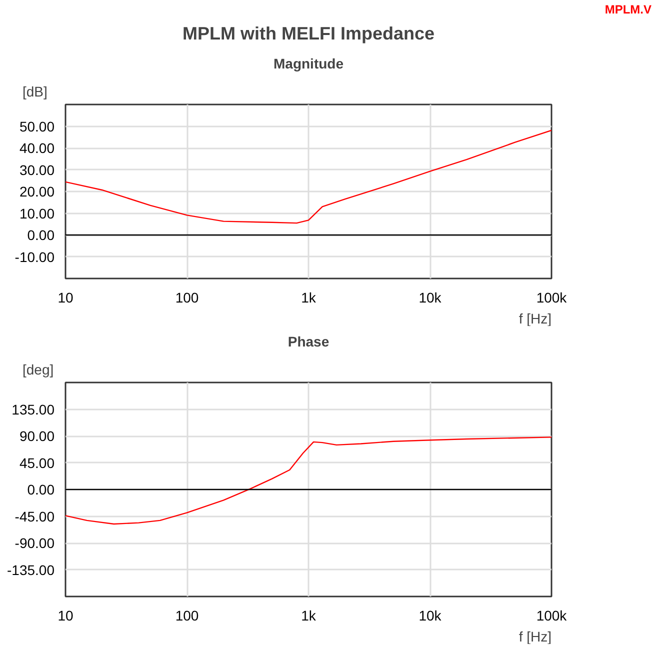 This screenshot has height=646, width=662. I want to click on chart-title: Phase, so click(309, 342).